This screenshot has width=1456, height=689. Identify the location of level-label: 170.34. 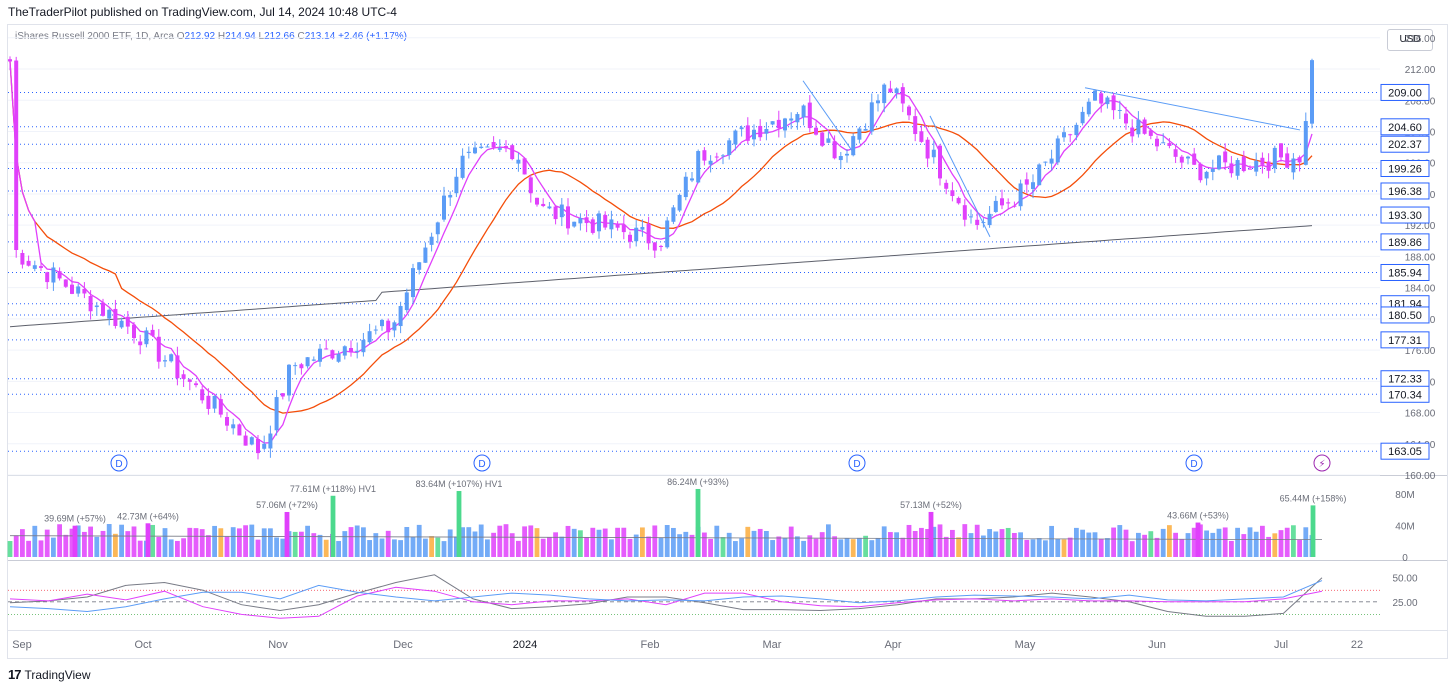
(1405, 395).